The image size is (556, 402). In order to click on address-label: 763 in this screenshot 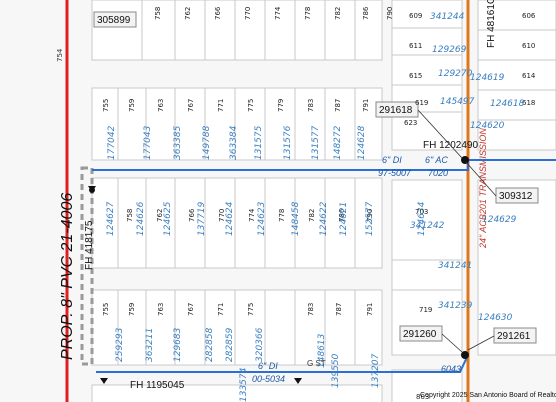, I will do `click(161, 309)`.